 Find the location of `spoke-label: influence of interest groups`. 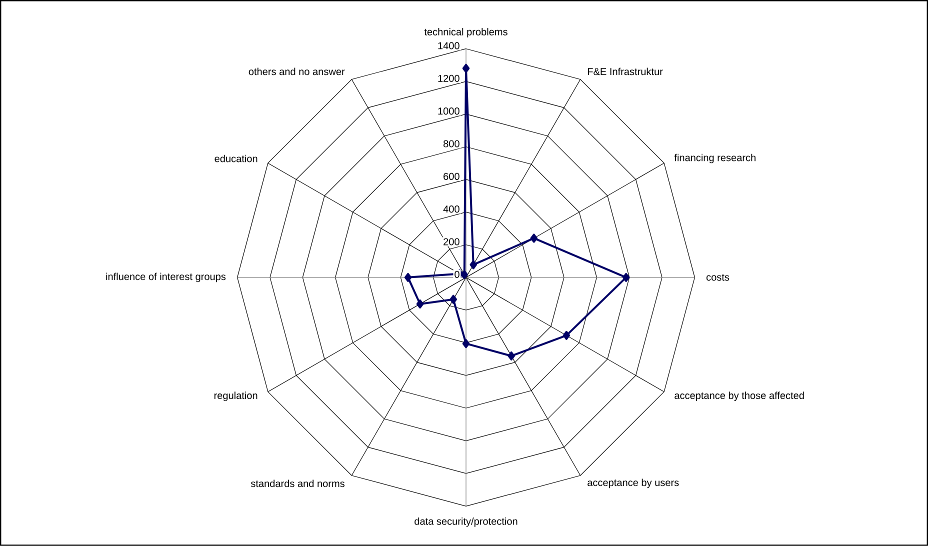

spoke-label: influence of interest groups is located at coordinates (166, 277).